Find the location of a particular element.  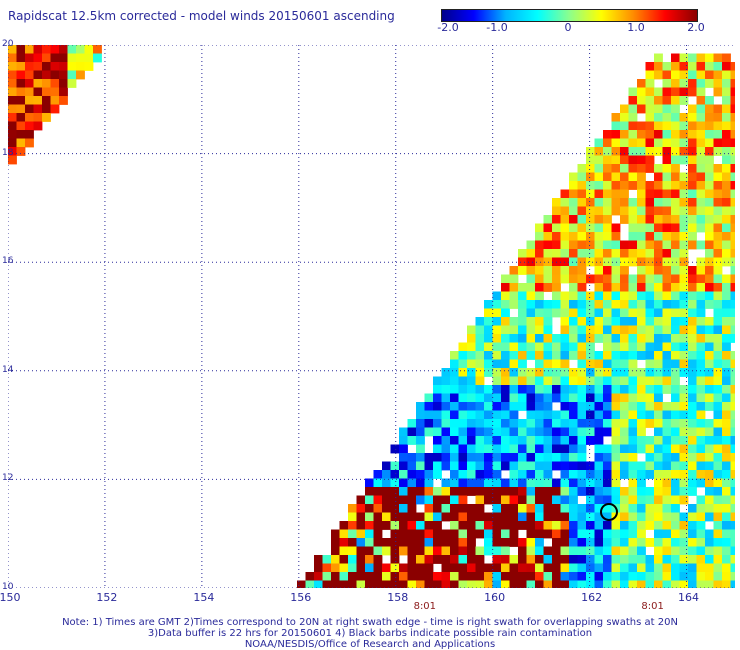

x-tick-label: 152 is located at coordinates (107, 597).